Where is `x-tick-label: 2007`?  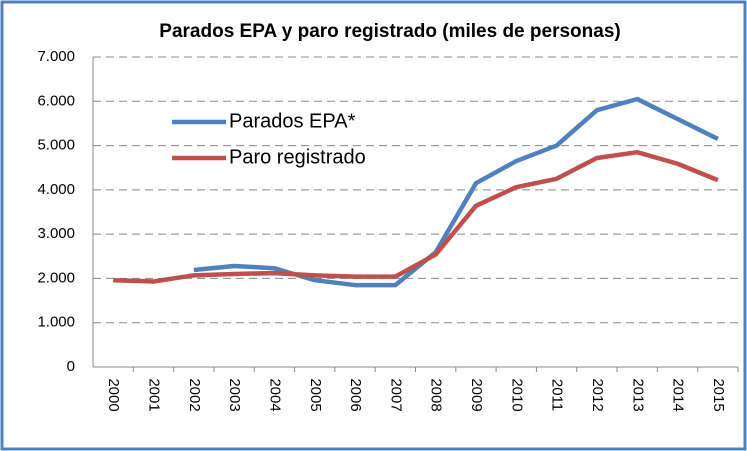
x-tick-label: 2007 is located at coordinates (395, 394).